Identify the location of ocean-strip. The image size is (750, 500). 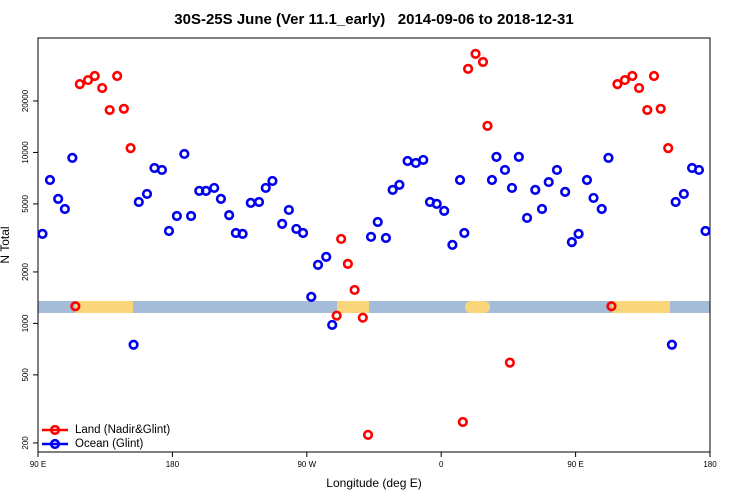
(374, 307).